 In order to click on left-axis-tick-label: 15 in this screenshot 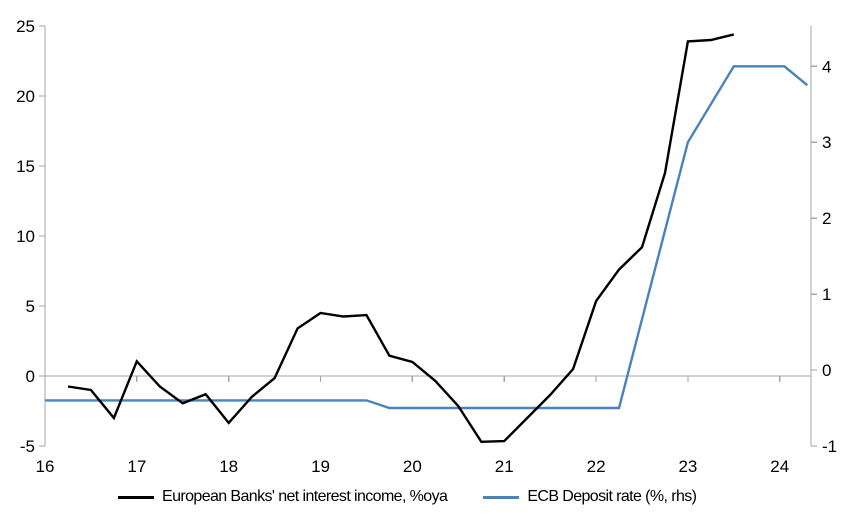, I will do `click(25, 166)`.